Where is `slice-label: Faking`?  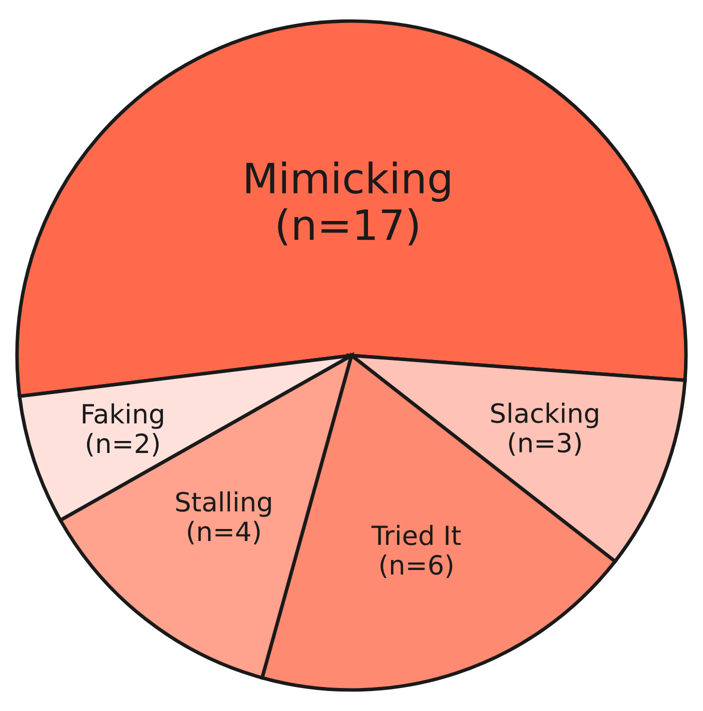 slice-label: Faking is located at coordinates (122, 416).